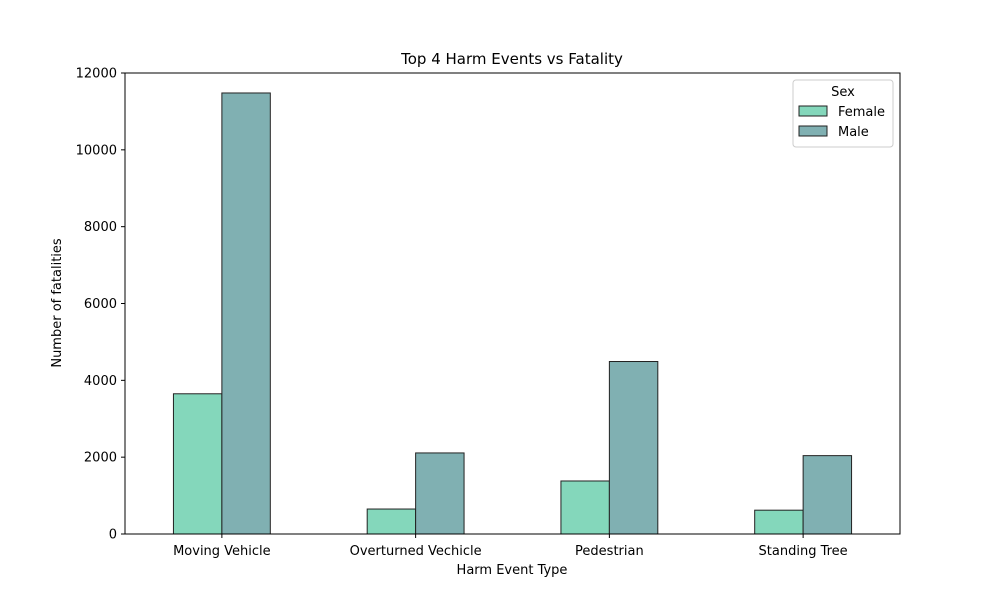 The image size is (1000, 600). I want to click on y-tick-label: 12000, so click(96, 74).